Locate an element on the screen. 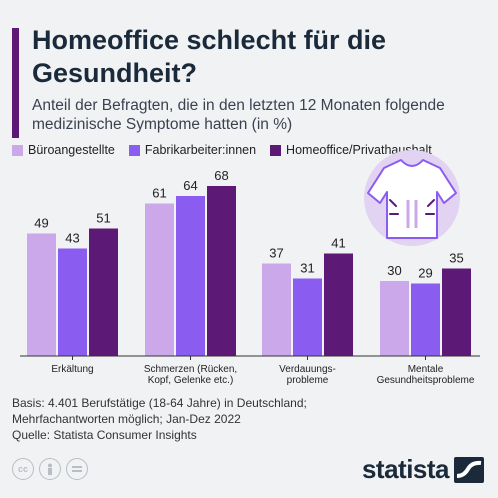 The image size is (498, 498). statista-logo: statista is located at coordinates (423, 469).